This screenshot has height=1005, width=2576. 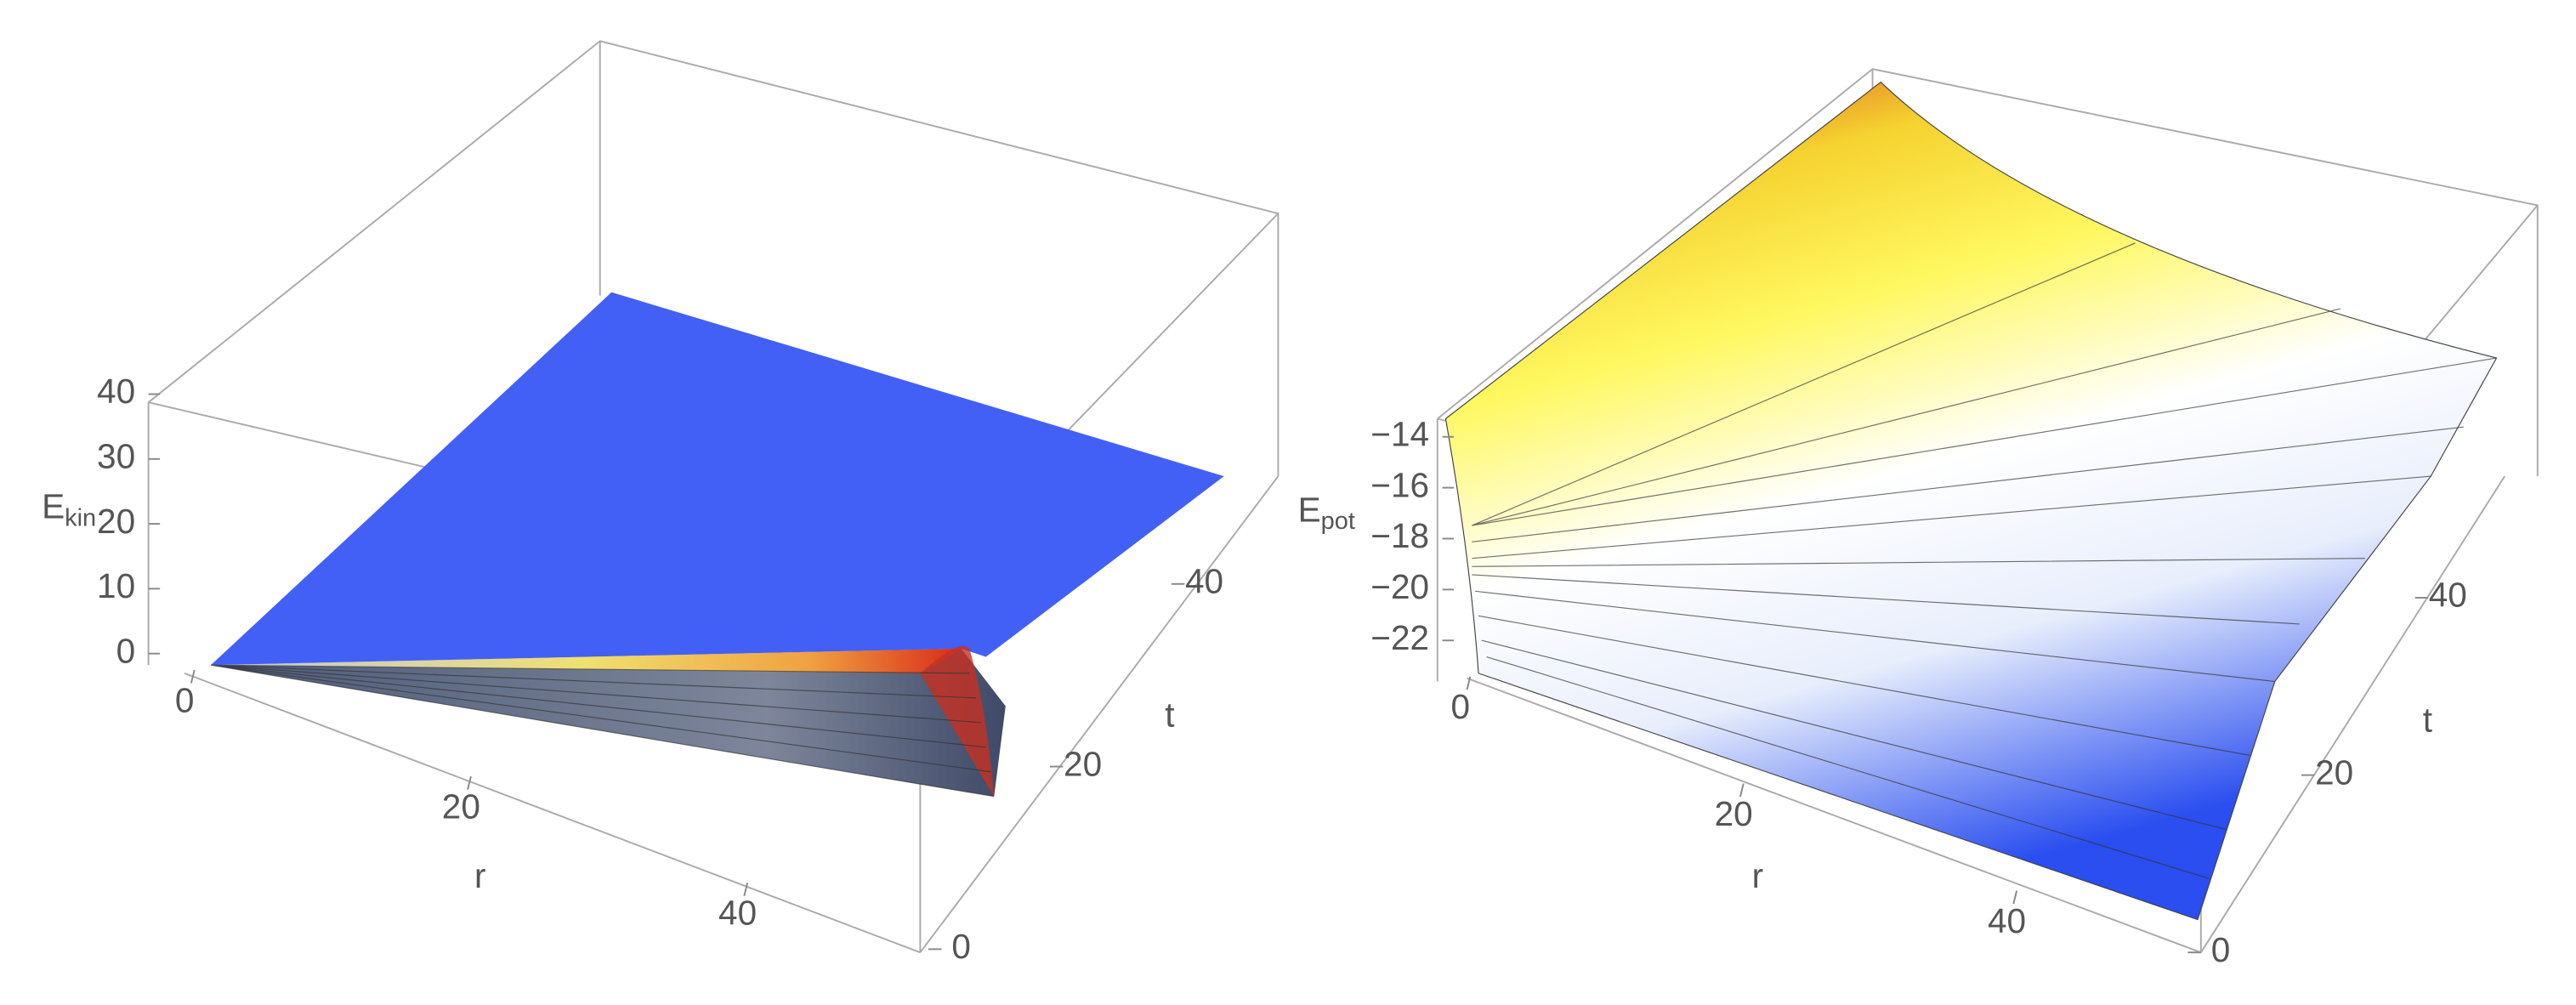 What do you see at coordinates (1400, 433) in the screenshot?
I see `z-tick-label: −14` at bounding box center [1400, 433].